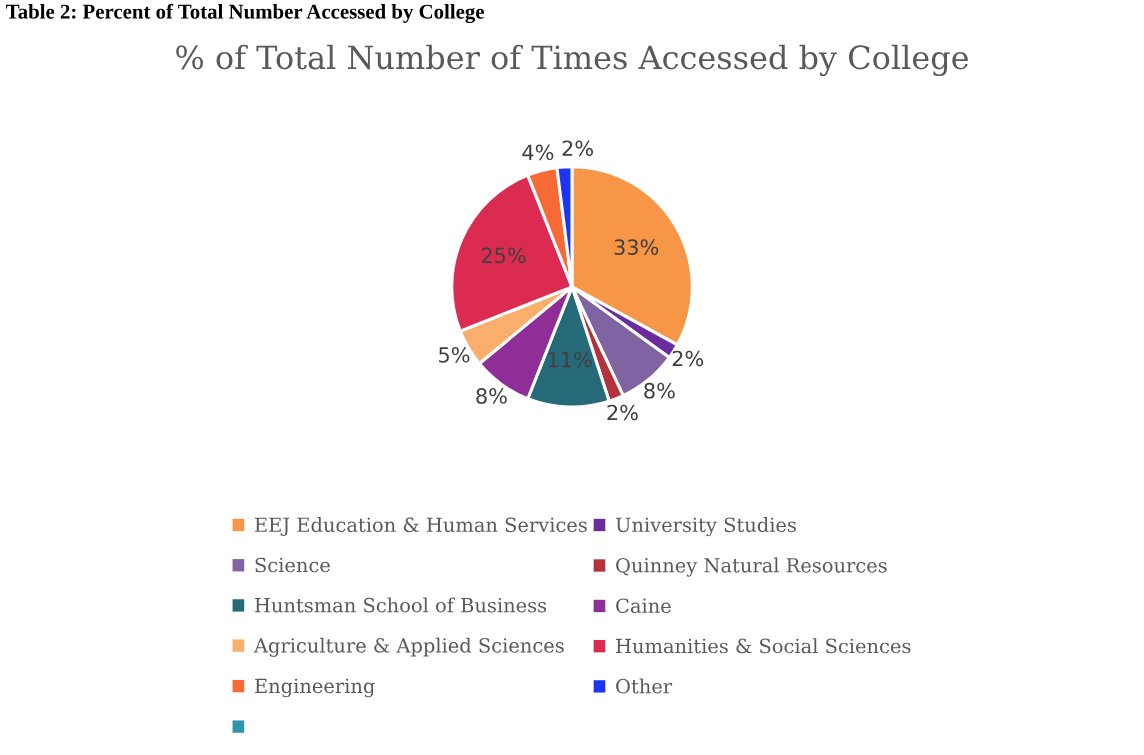  Describe the element at coordinates (636, 247) in the screenshot. I see `data-label: 33%` at that location.